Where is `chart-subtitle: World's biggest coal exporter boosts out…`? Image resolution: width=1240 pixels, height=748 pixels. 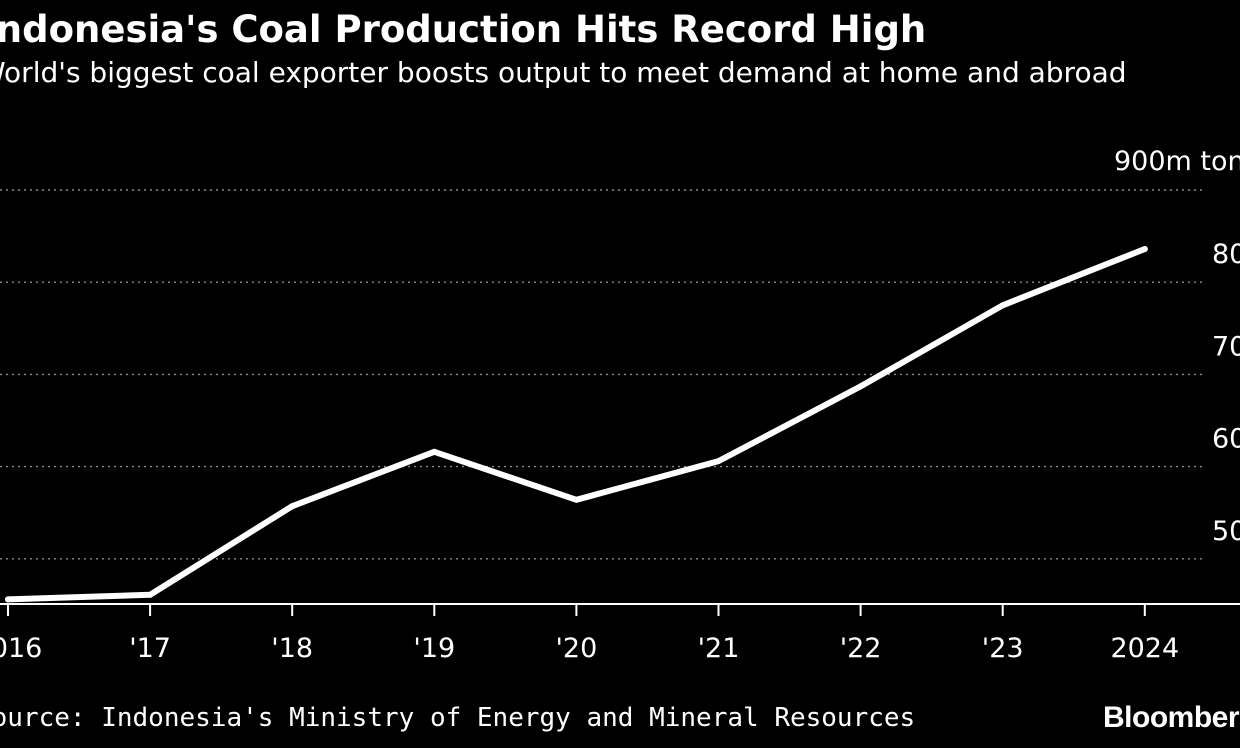
chart-subtitle: World's biggest coal exporter boosts out… is located at coordinates (563, 72).